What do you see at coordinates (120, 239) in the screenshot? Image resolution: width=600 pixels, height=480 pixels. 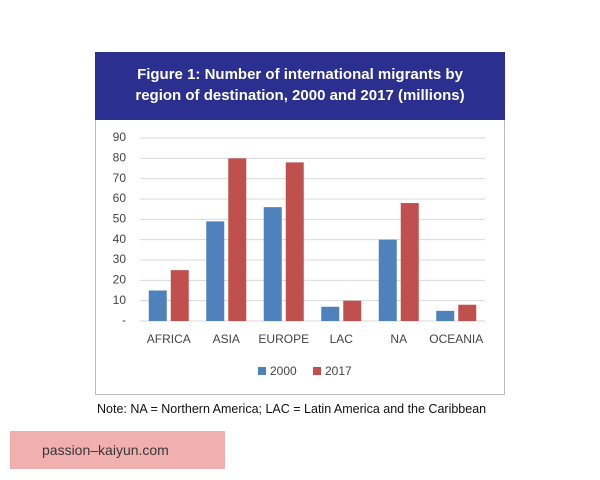 I see `y-tick-label: 40` at bounding box center [120, 239].